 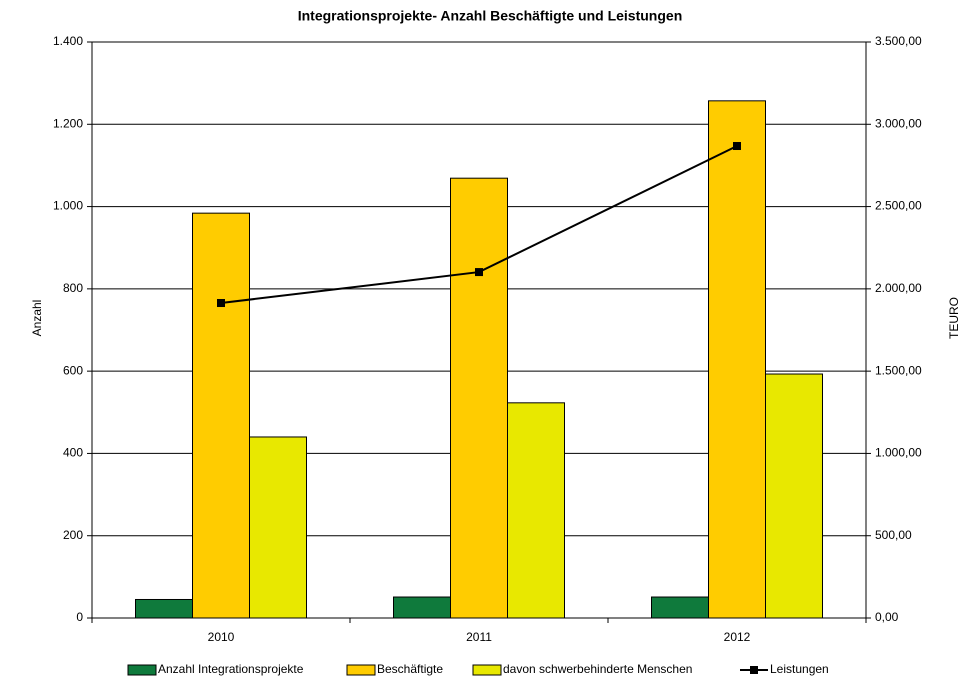 What do you see at coordinates (410, 669) in the screenshot?
I see `legend-label: Beschäftigte` at bounding box center [410, 669].